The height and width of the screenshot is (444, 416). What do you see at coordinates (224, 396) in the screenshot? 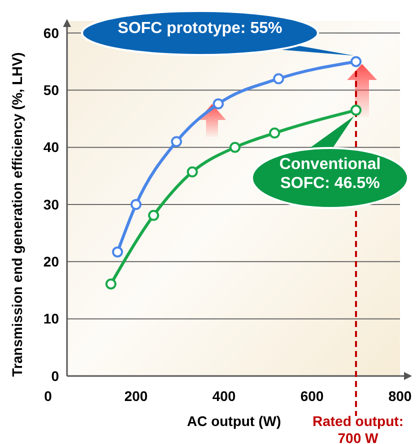
I see `x-tick-label: 400` at bounding box center [224, 396].